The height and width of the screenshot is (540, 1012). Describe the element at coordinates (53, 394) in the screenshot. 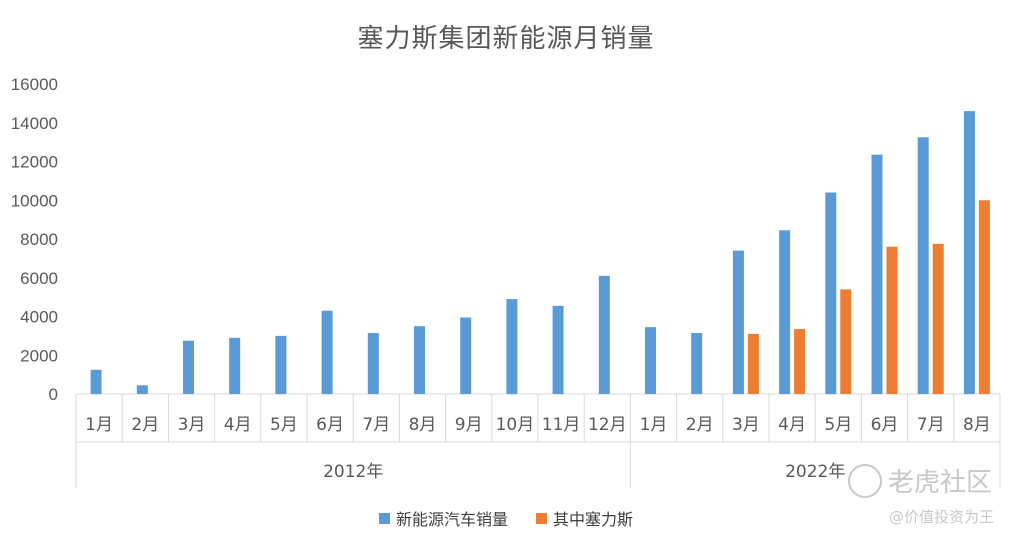

I see `y-tick-label: 0` at that location.